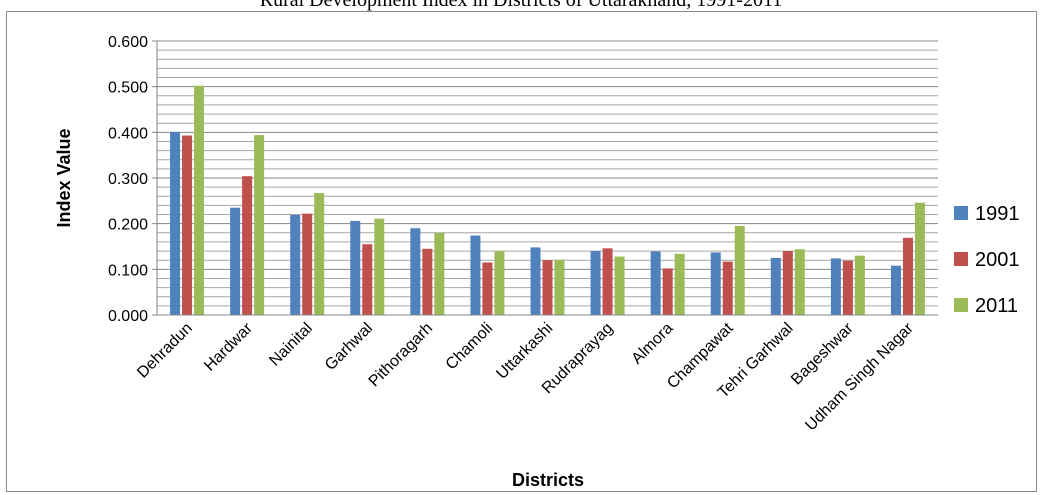 This screenshot has height=495, width=1042. What do you see at coordinates (679, 284) in the screenshot?
I see `bar-2011-almora` at bounding box center [679, 284].